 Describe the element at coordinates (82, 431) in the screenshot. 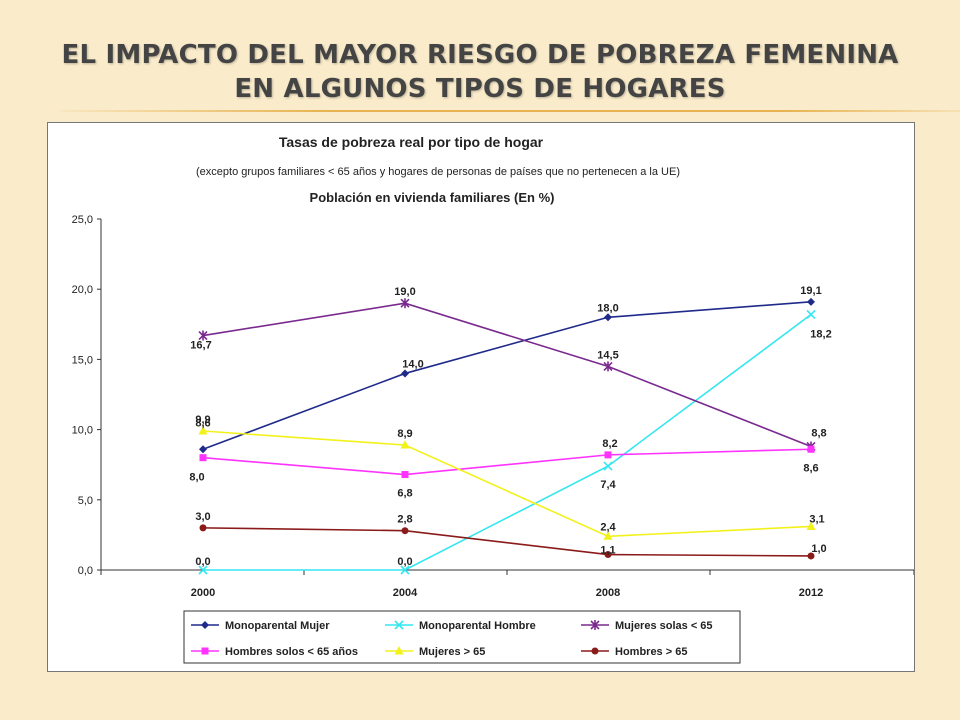

I see `y-tick-label: 10,0` at that location.